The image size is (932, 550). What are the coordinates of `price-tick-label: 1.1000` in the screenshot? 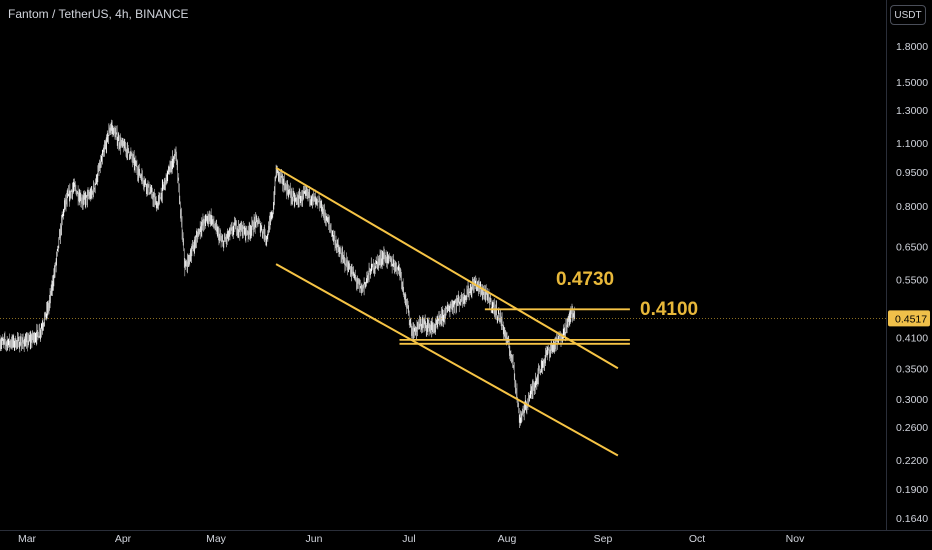 It's located at (912, 144).